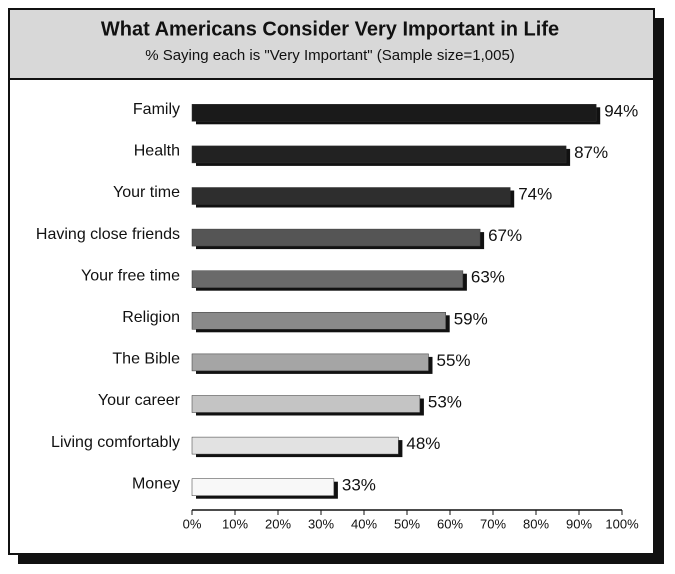 The height and width of the screenshot is (574, 675). What do you see at coordinates (445, 401) in the screenshot?
I see `value-label: 53%` at bounding box center [445, 401].